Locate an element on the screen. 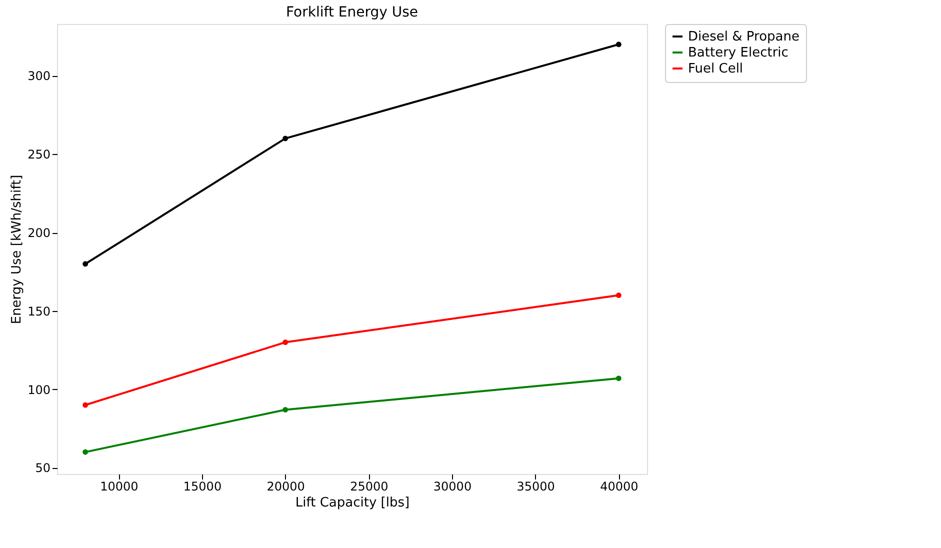 The height and width of the screenshot is (548, 941). y-tick-label: 300 is located at coordinates (39, 76).